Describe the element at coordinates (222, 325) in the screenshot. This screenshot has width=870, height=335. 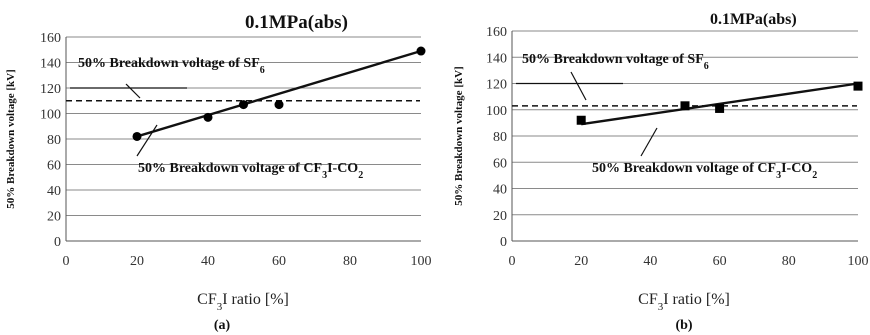
I see `panel-label: (a)` at that location.